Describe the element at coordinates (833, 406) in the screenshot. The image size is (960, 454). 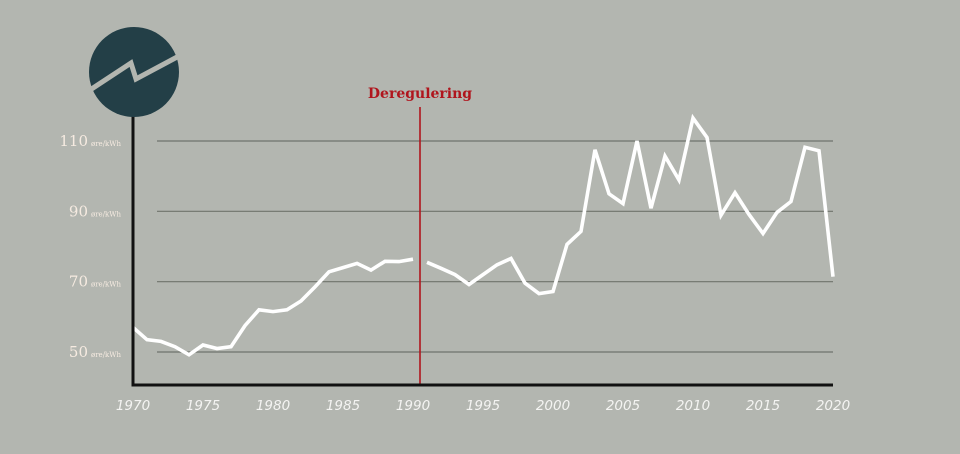
I see `x-tick-label-2020: 2020` at that location.